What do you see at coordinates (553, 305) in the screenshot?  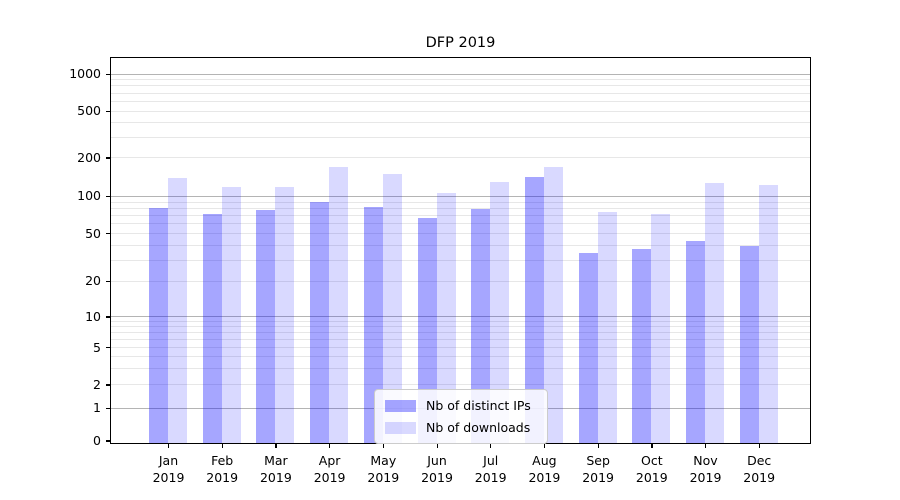 I see `bar-downloads-aug` at bounding box center [553, 305].